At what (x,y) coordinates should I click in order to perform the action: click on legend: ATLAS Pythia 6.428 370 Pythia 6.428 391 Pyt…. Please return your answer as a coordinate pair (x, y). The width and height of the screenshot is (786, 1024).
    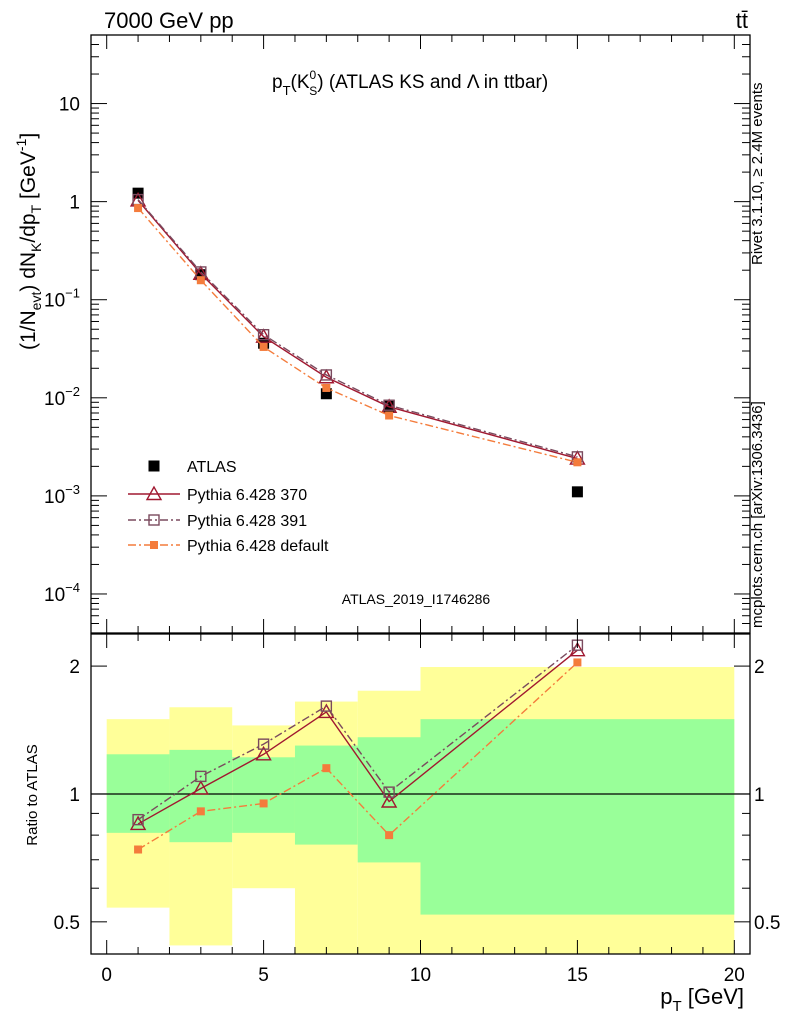
    Looking at the image, I should click on (228, 507).